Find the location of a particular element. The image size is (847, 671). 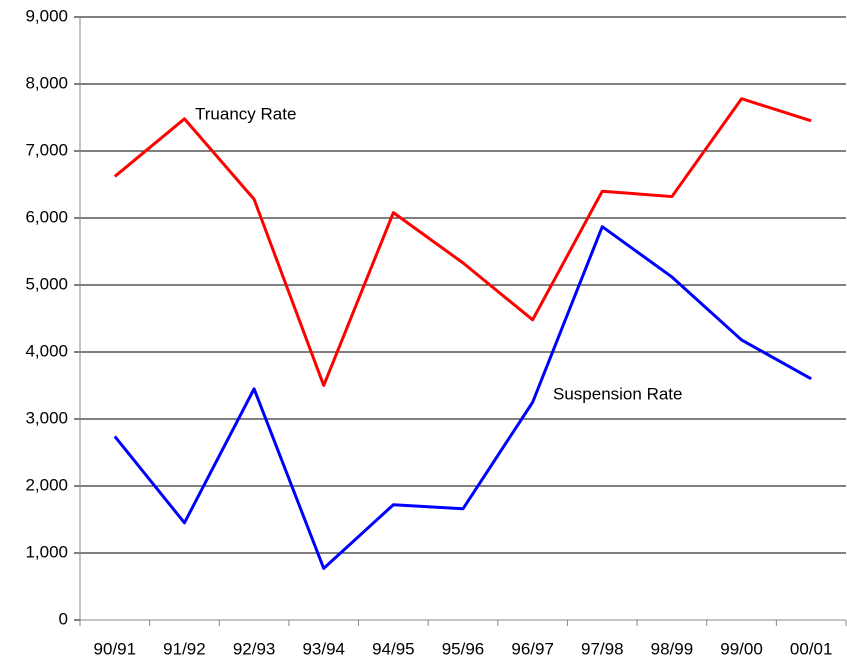

x-tick-label: 91/92 is located at coordinates (184, 648).